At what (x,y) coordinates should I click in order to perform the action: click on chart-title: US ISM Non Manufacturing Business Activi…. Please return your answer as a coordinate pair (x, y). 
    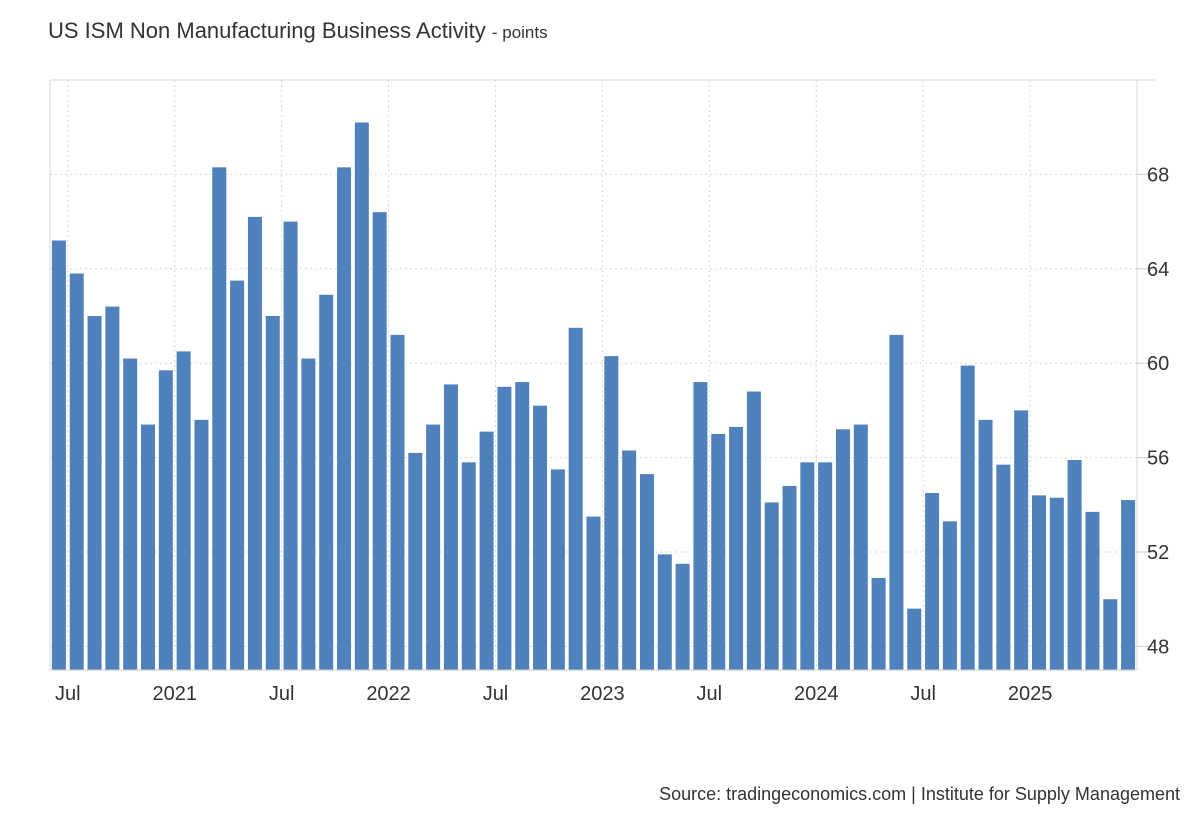
    Looking at the image, I should click on (298, 31).